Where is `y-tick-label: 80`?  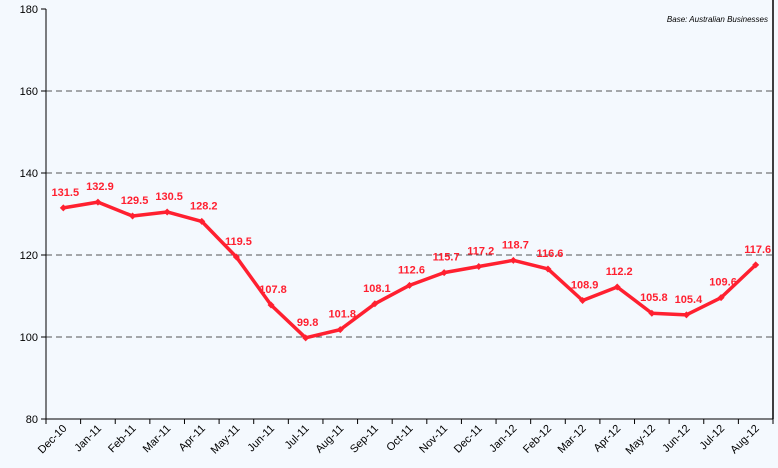 y-tick-label: 80 is located at coordinates (32, 420).